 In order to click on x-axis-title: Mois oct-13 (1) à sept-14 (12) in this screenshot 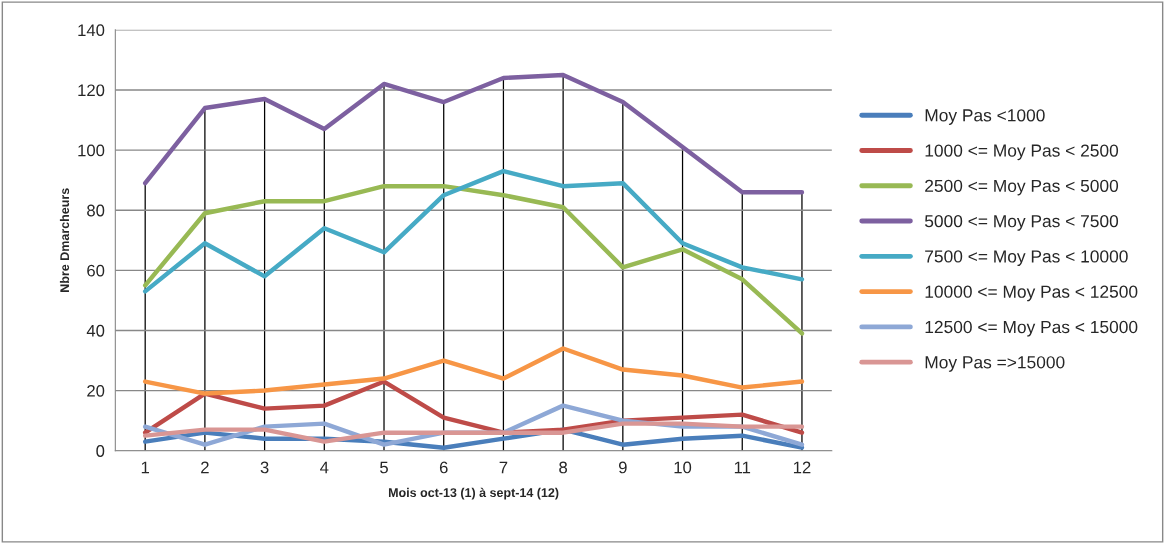, I will do `click(473, 493)`.